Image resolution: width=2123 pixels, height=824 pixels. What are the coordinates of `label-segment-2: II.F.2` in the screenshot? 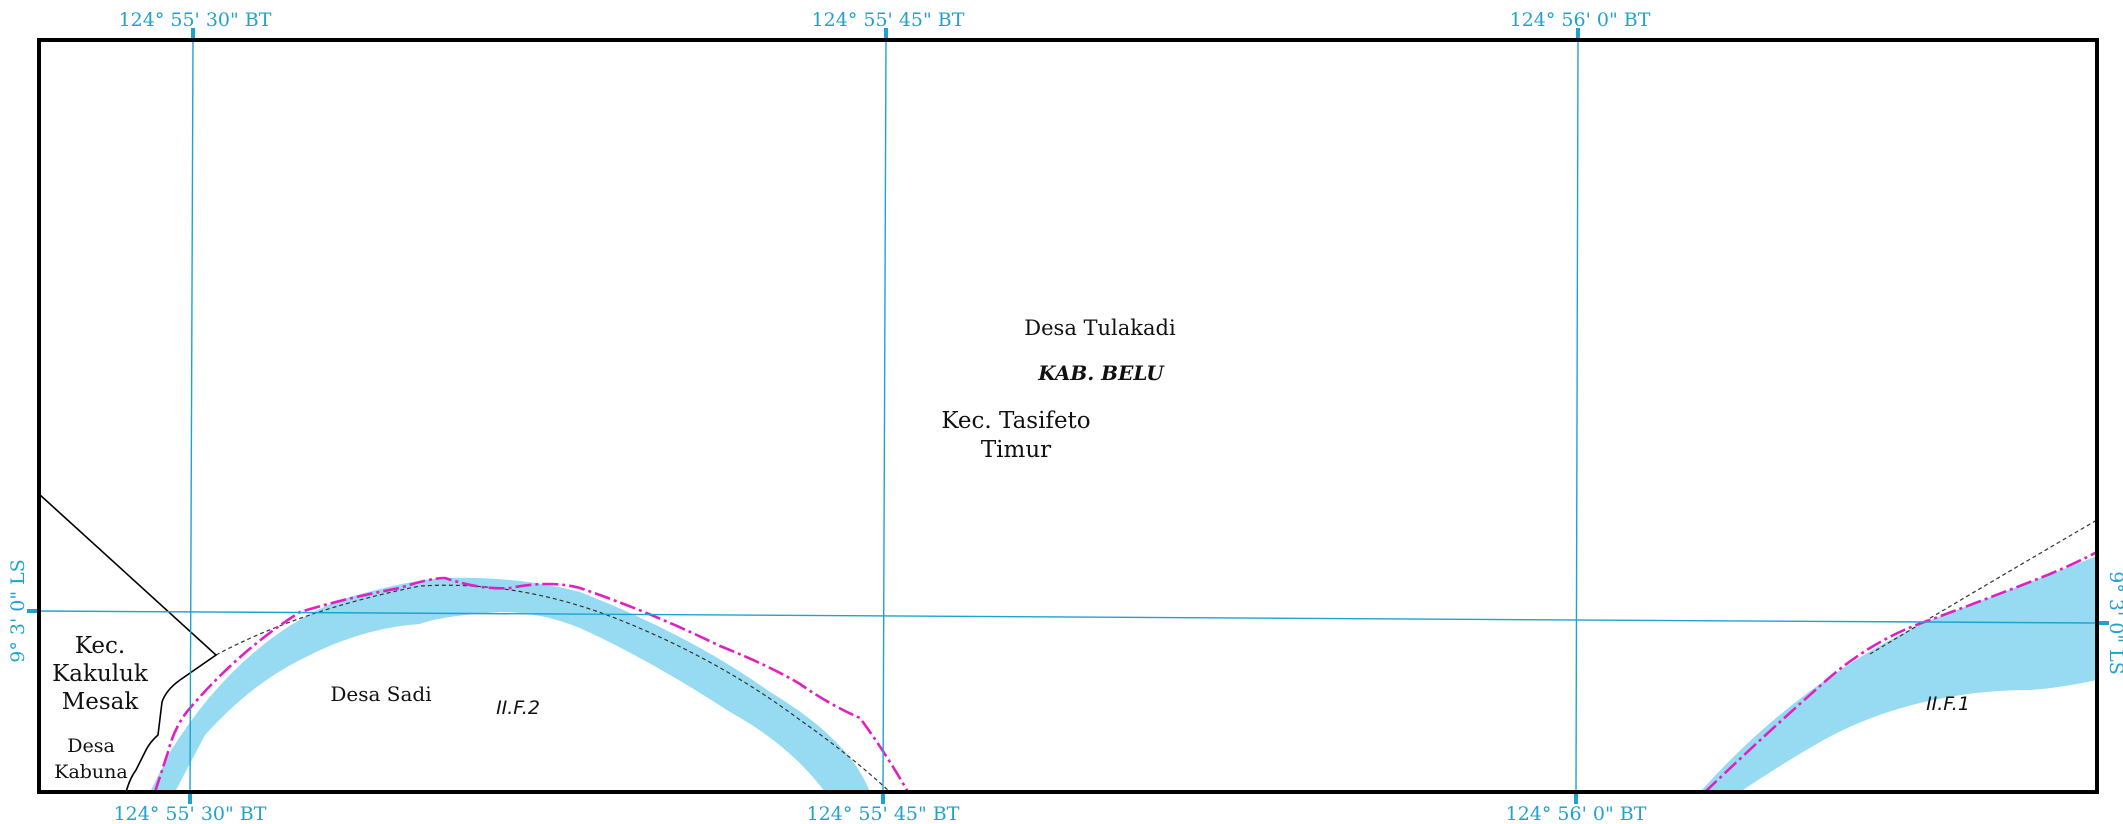 It's located at (518, 708).